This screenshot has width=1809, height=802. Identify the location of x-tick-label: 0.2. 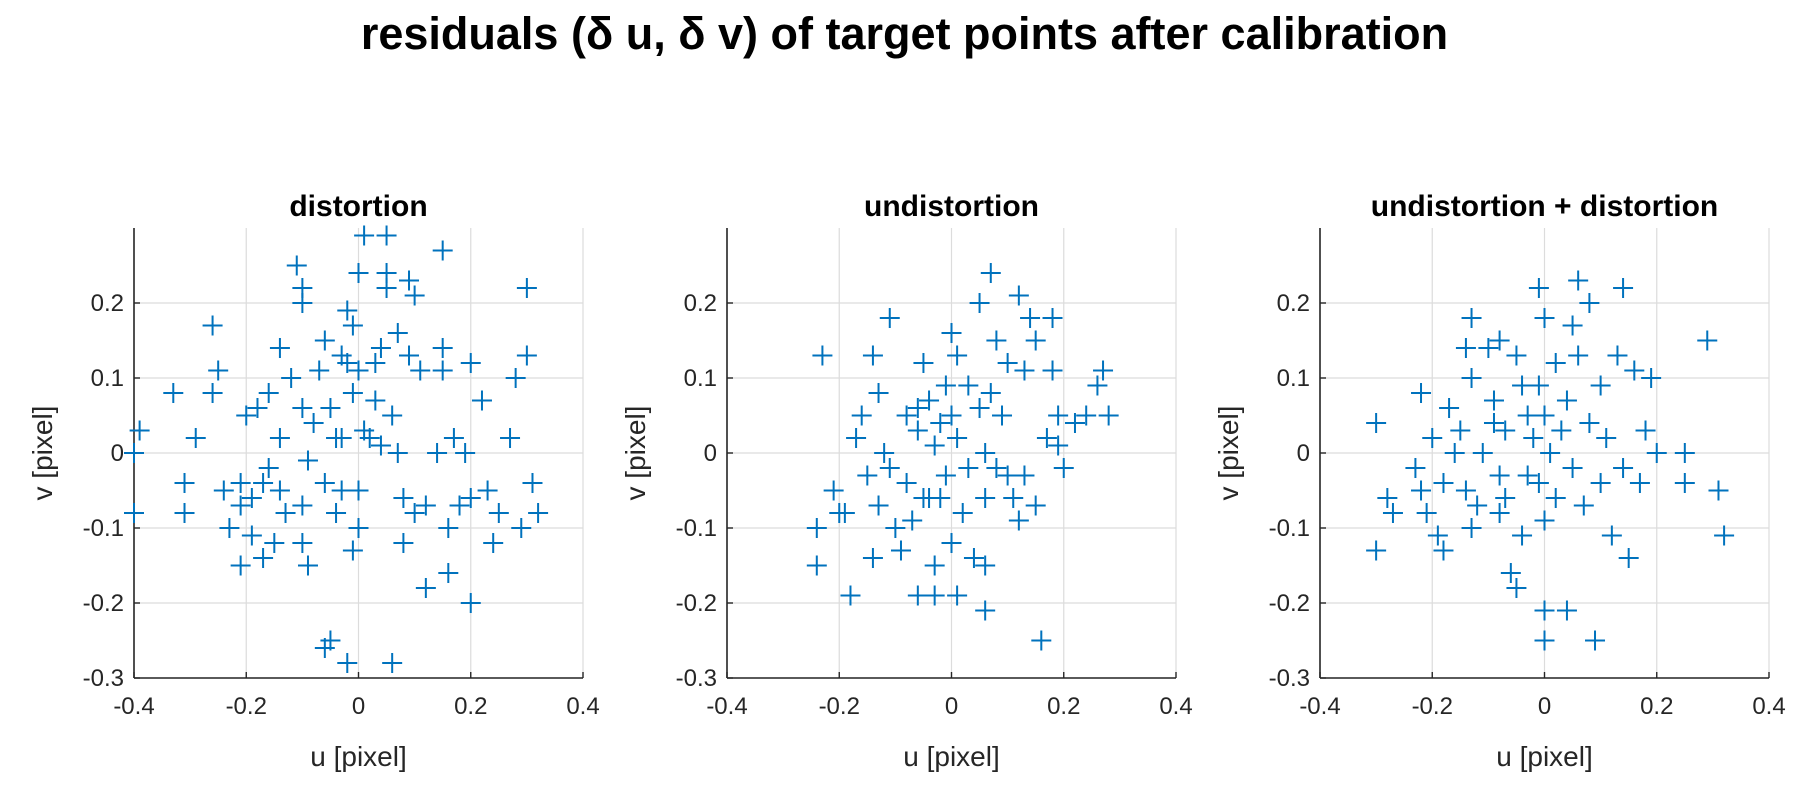
(1063, 706).